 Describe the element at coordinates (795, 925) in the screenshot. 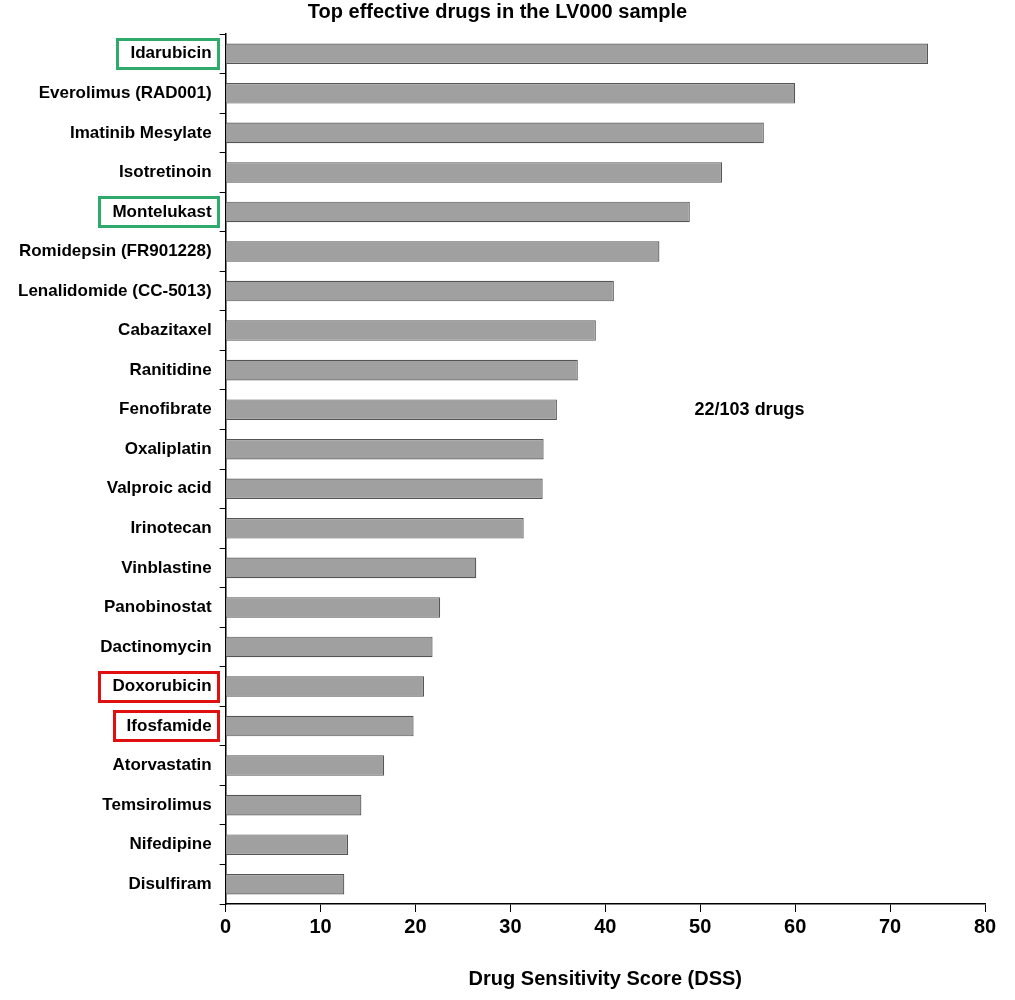

I see `x-tick-label: 60` at that location.